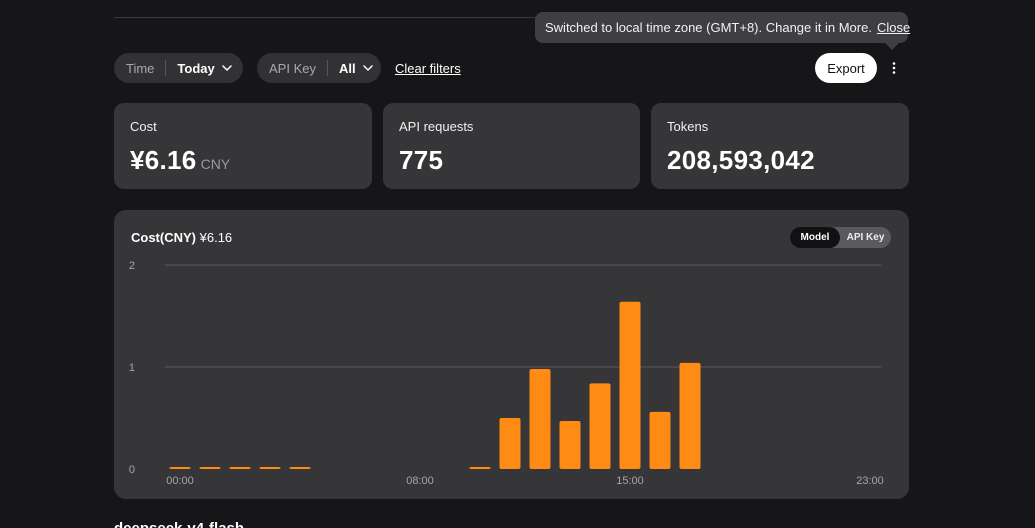 The image size is (1035, 528). Describe the element at coordinates (216, 237) in the screenshot. I see `chart-total: ¥6.16` at that location.